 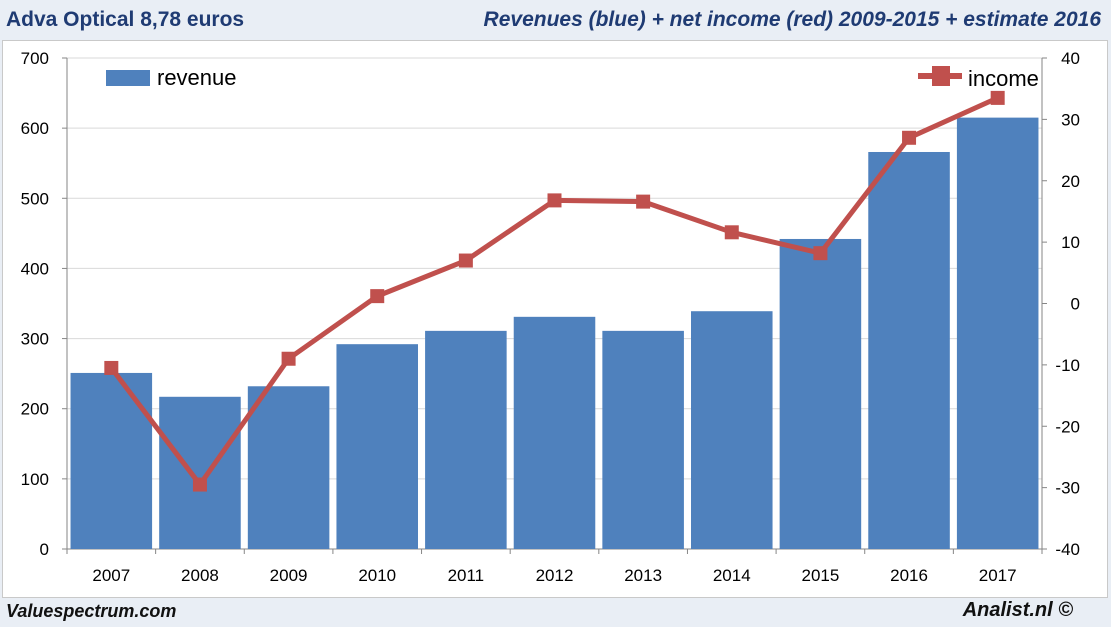 What do you see at coordinates (555, 575) in the screenshot?
I see `x-tick-label: 2012` at bounding box center [555, 575].